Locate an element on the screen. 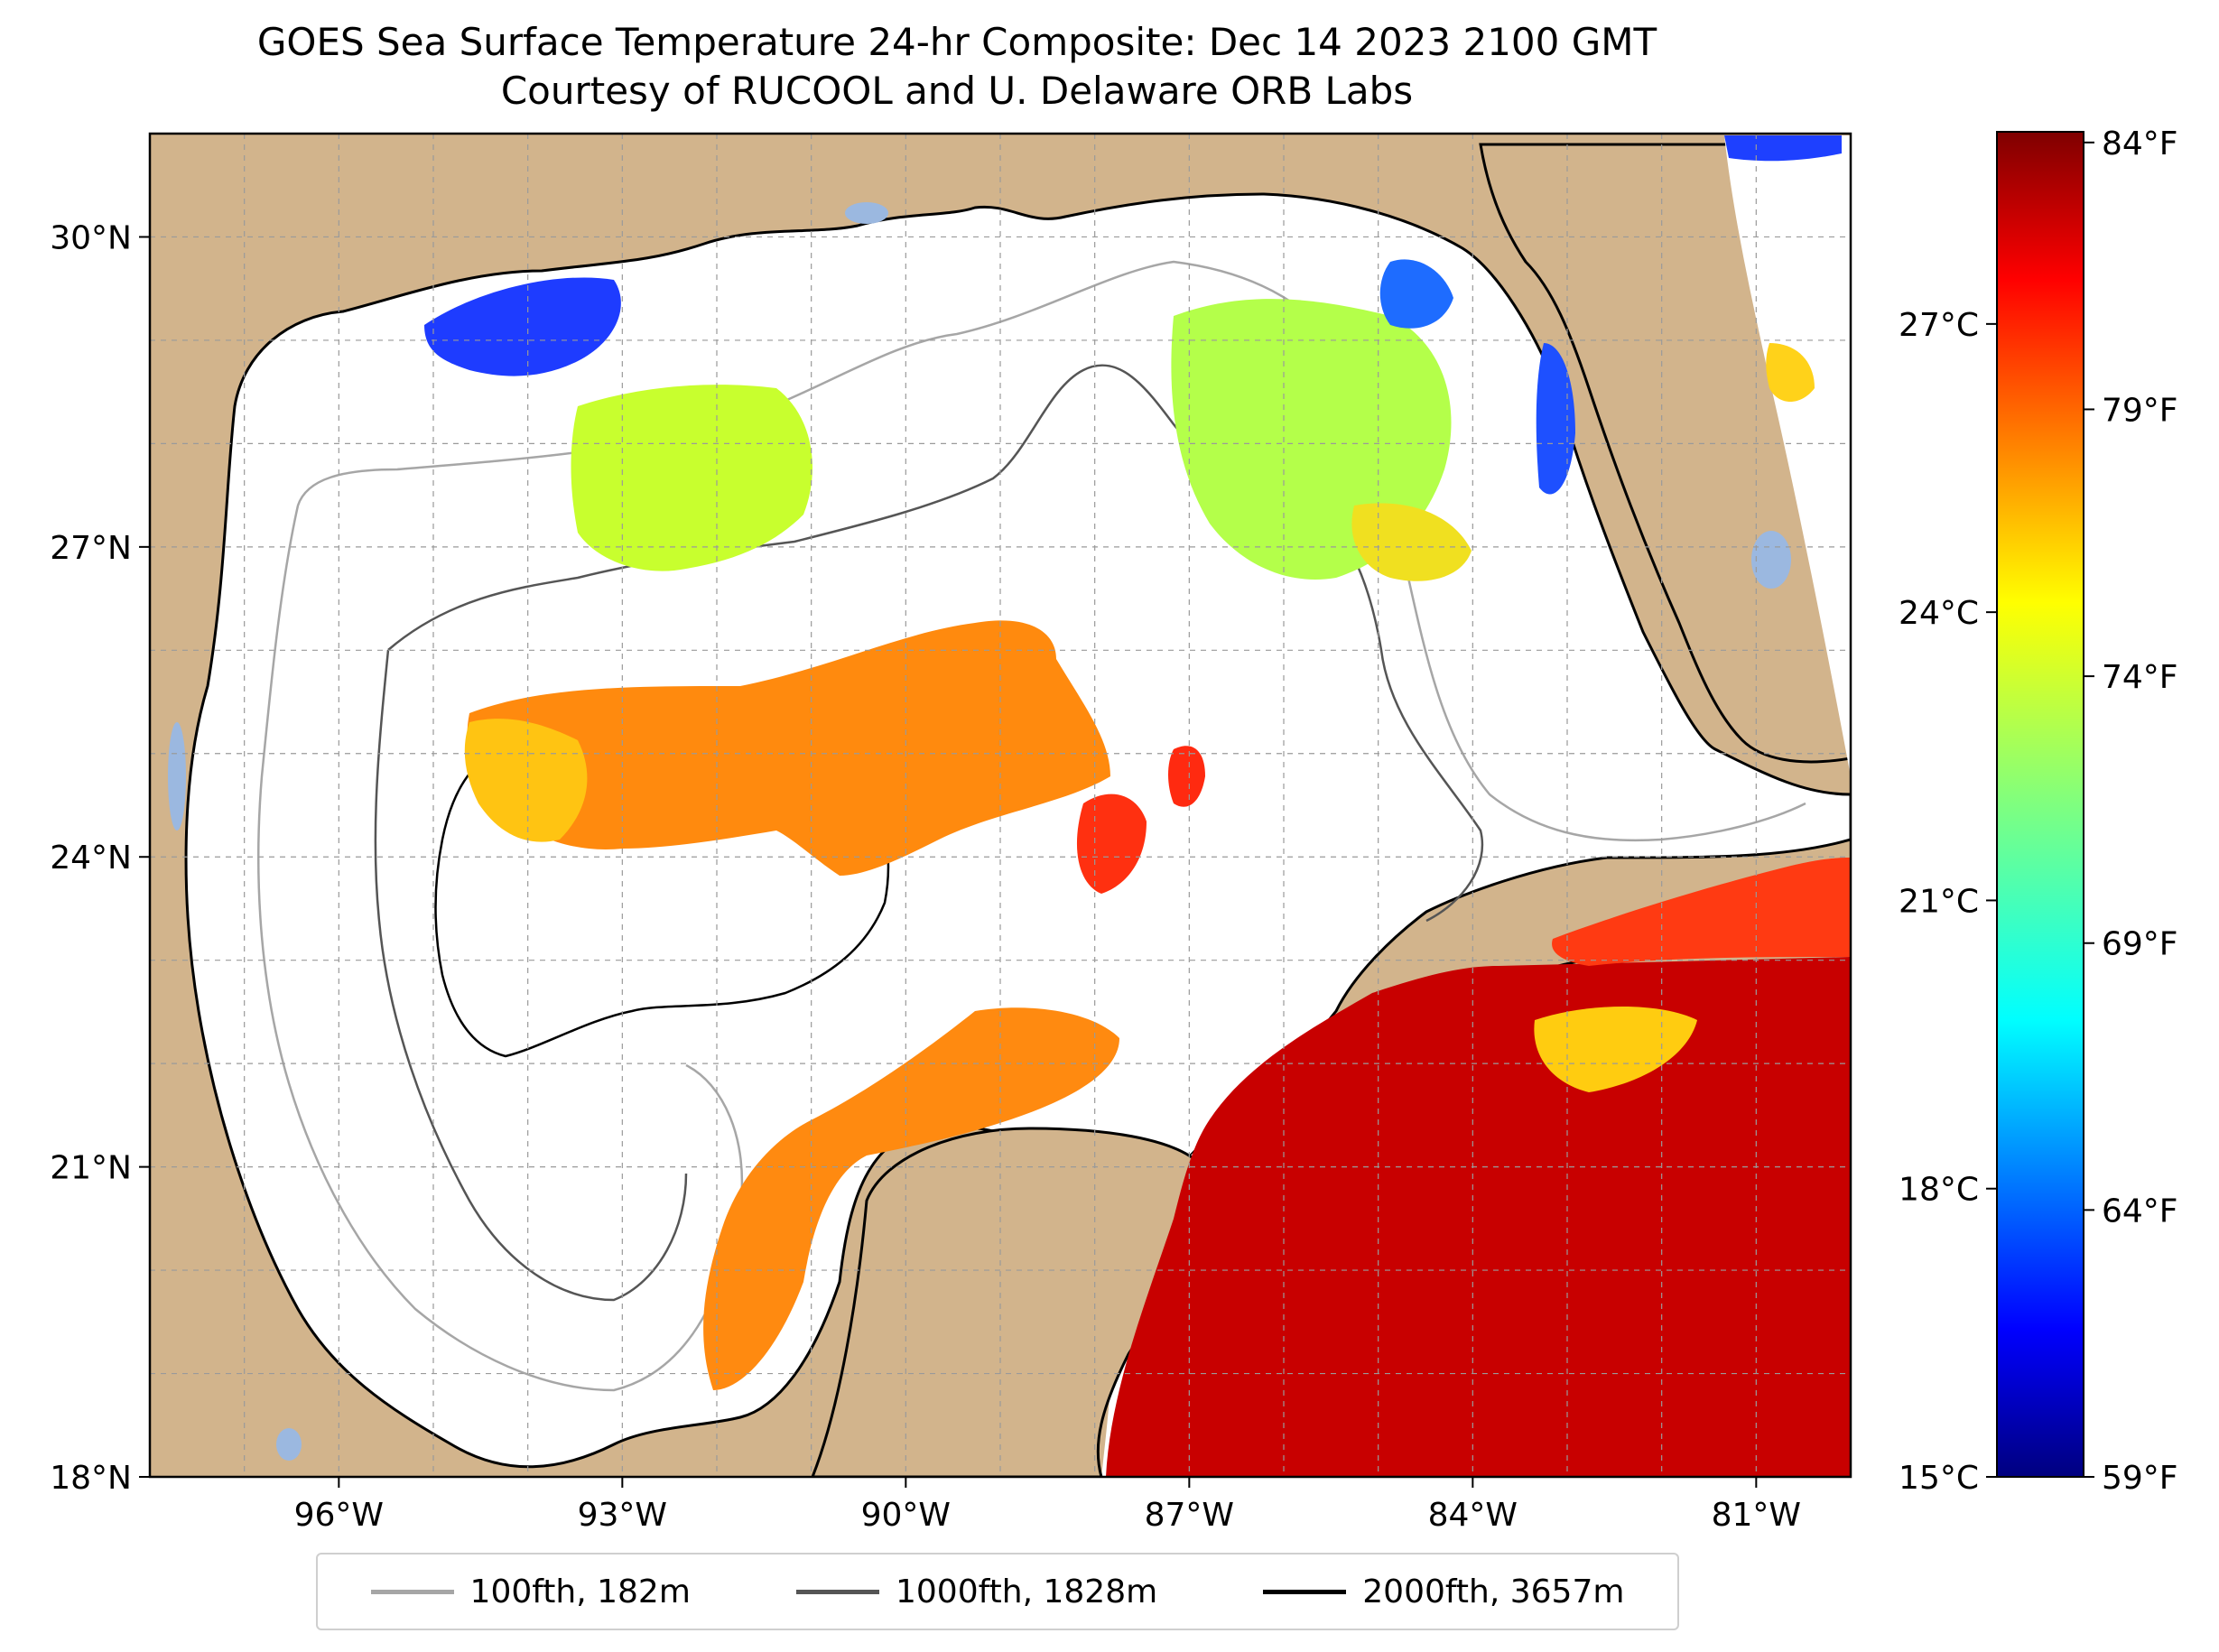  sst-patch-cuba-inland is located at coordinates (1615, 1049).